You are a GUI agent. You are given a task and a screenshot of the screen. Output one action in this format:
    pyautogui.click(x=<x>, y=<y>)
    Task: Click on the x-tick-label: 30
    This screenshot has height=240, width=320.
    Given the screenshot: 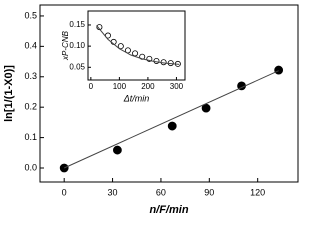 What is the action you would take?
    pyautogui.click(x=113, y=192)
    